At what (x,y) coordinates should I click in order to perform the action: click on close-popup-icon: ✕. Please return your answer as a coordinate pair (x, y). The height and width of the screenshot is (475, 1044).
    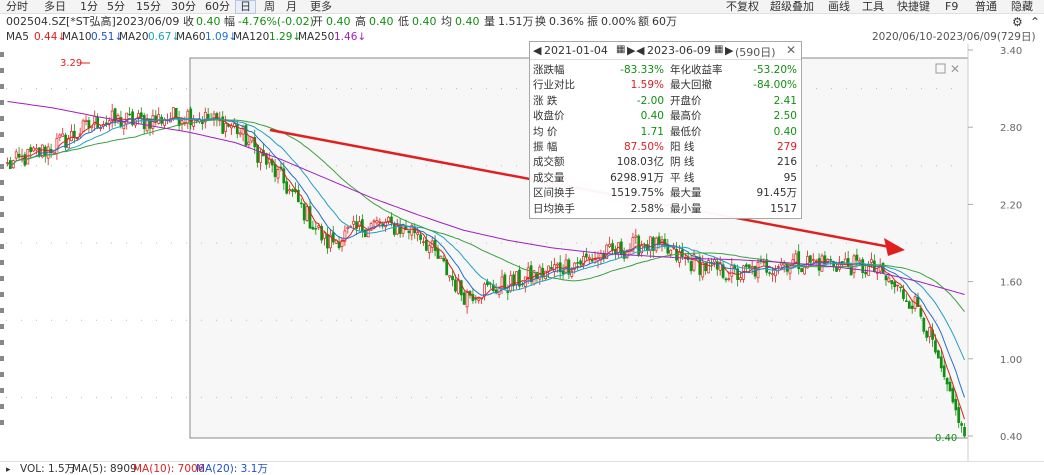
    Looking at the image, I should click on (791, 50).